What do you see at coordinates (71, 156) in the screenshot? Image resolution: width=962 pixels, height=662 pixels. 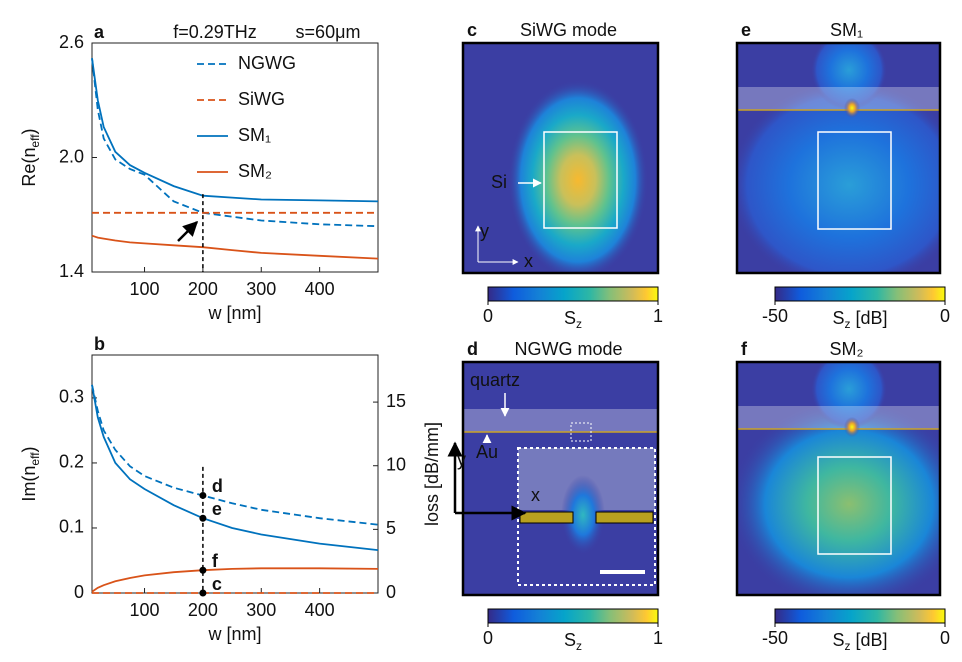 I see `y-tick-label: 2.0` at bounding box center [71, 156].